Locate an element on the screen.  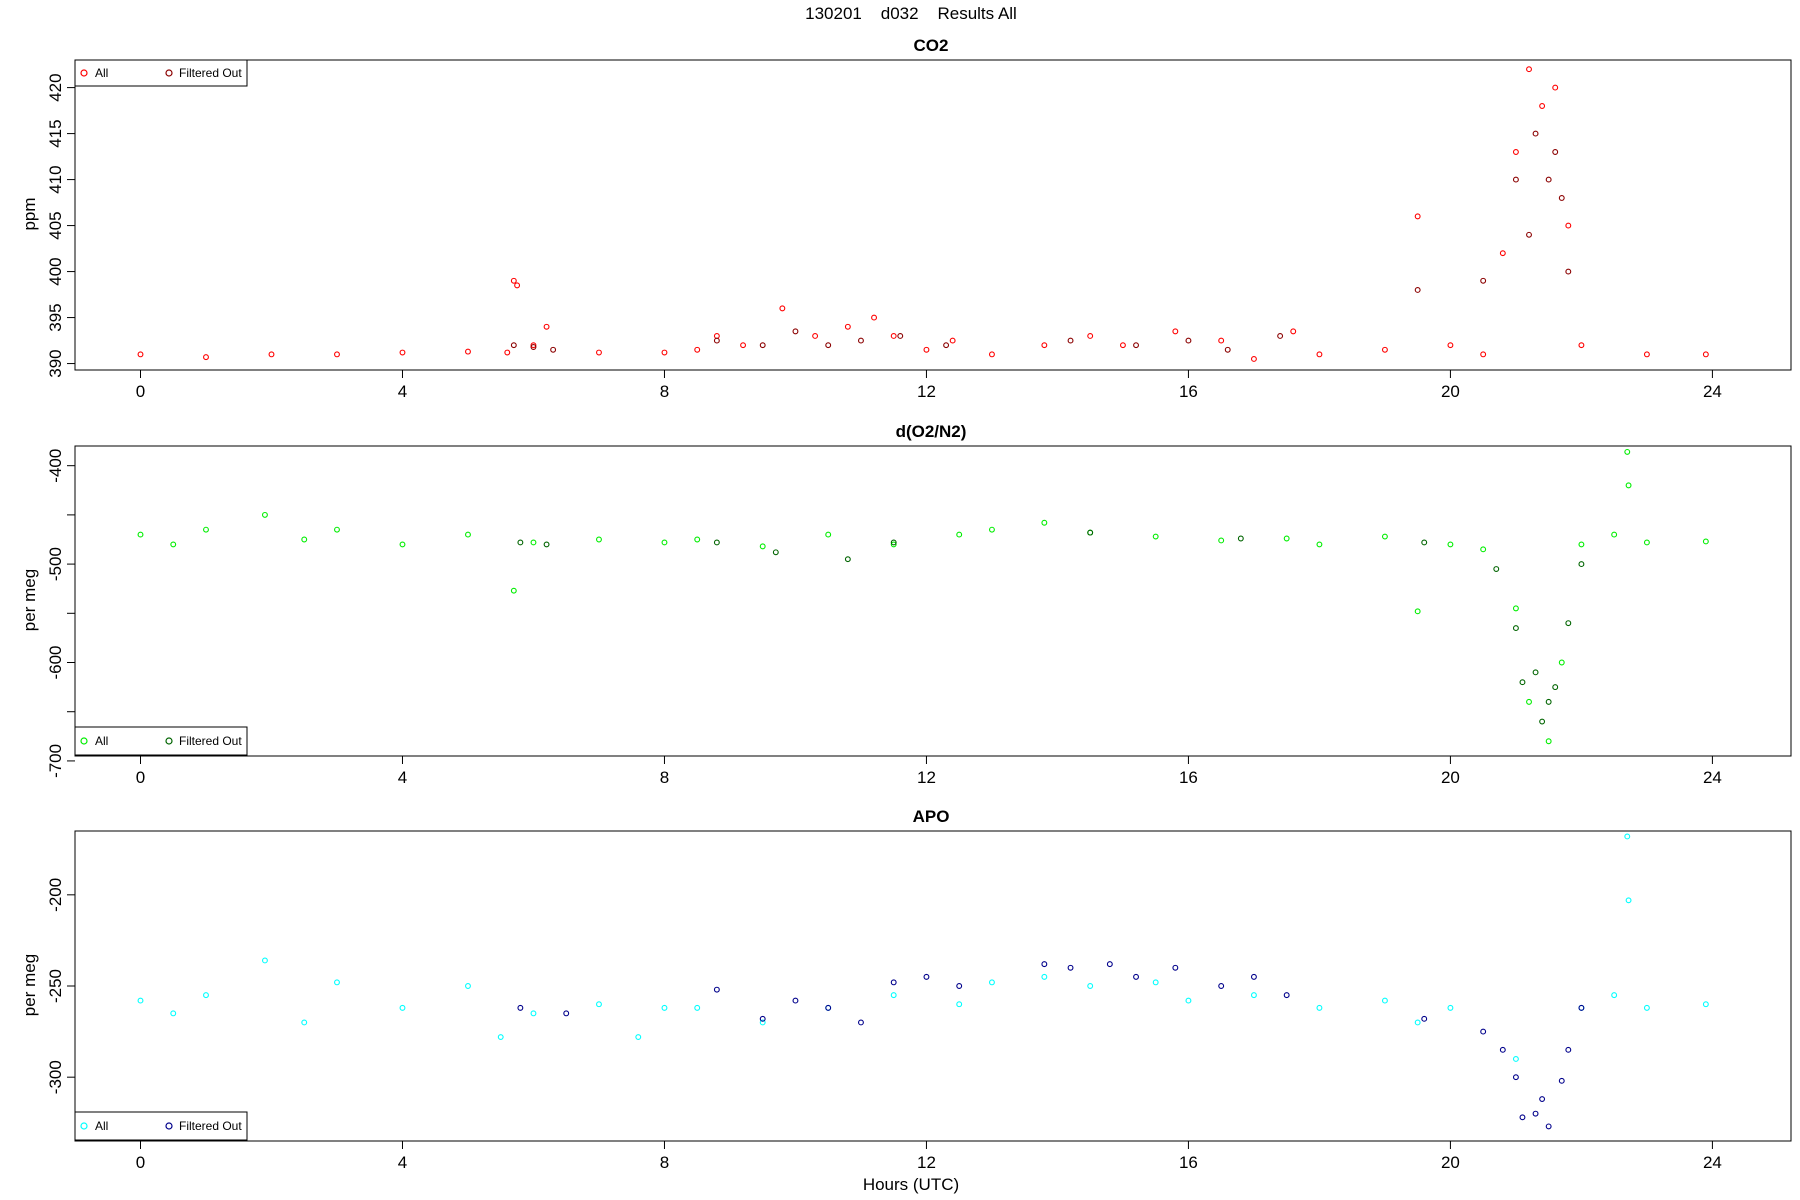
do2n2-x-tick-label: 16 is located at coordinates (1188, 777).